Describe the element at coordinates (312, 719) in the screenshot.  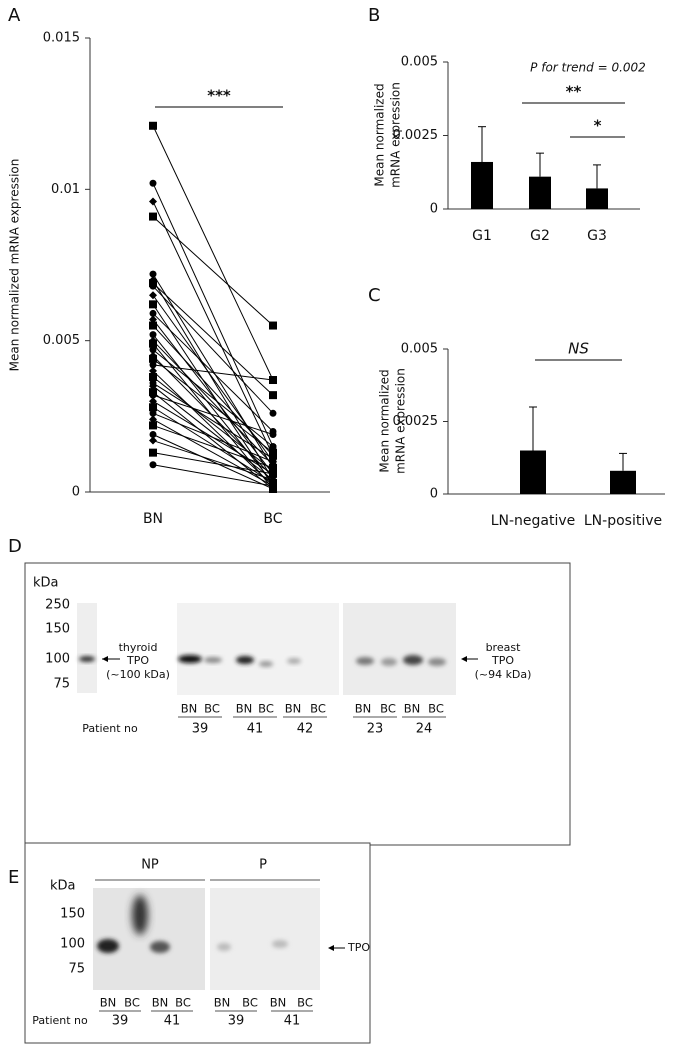
I see `lane-labels: BN BC BN BC BN BC BN BC BN BC 39 41 42 23 24` at that location.